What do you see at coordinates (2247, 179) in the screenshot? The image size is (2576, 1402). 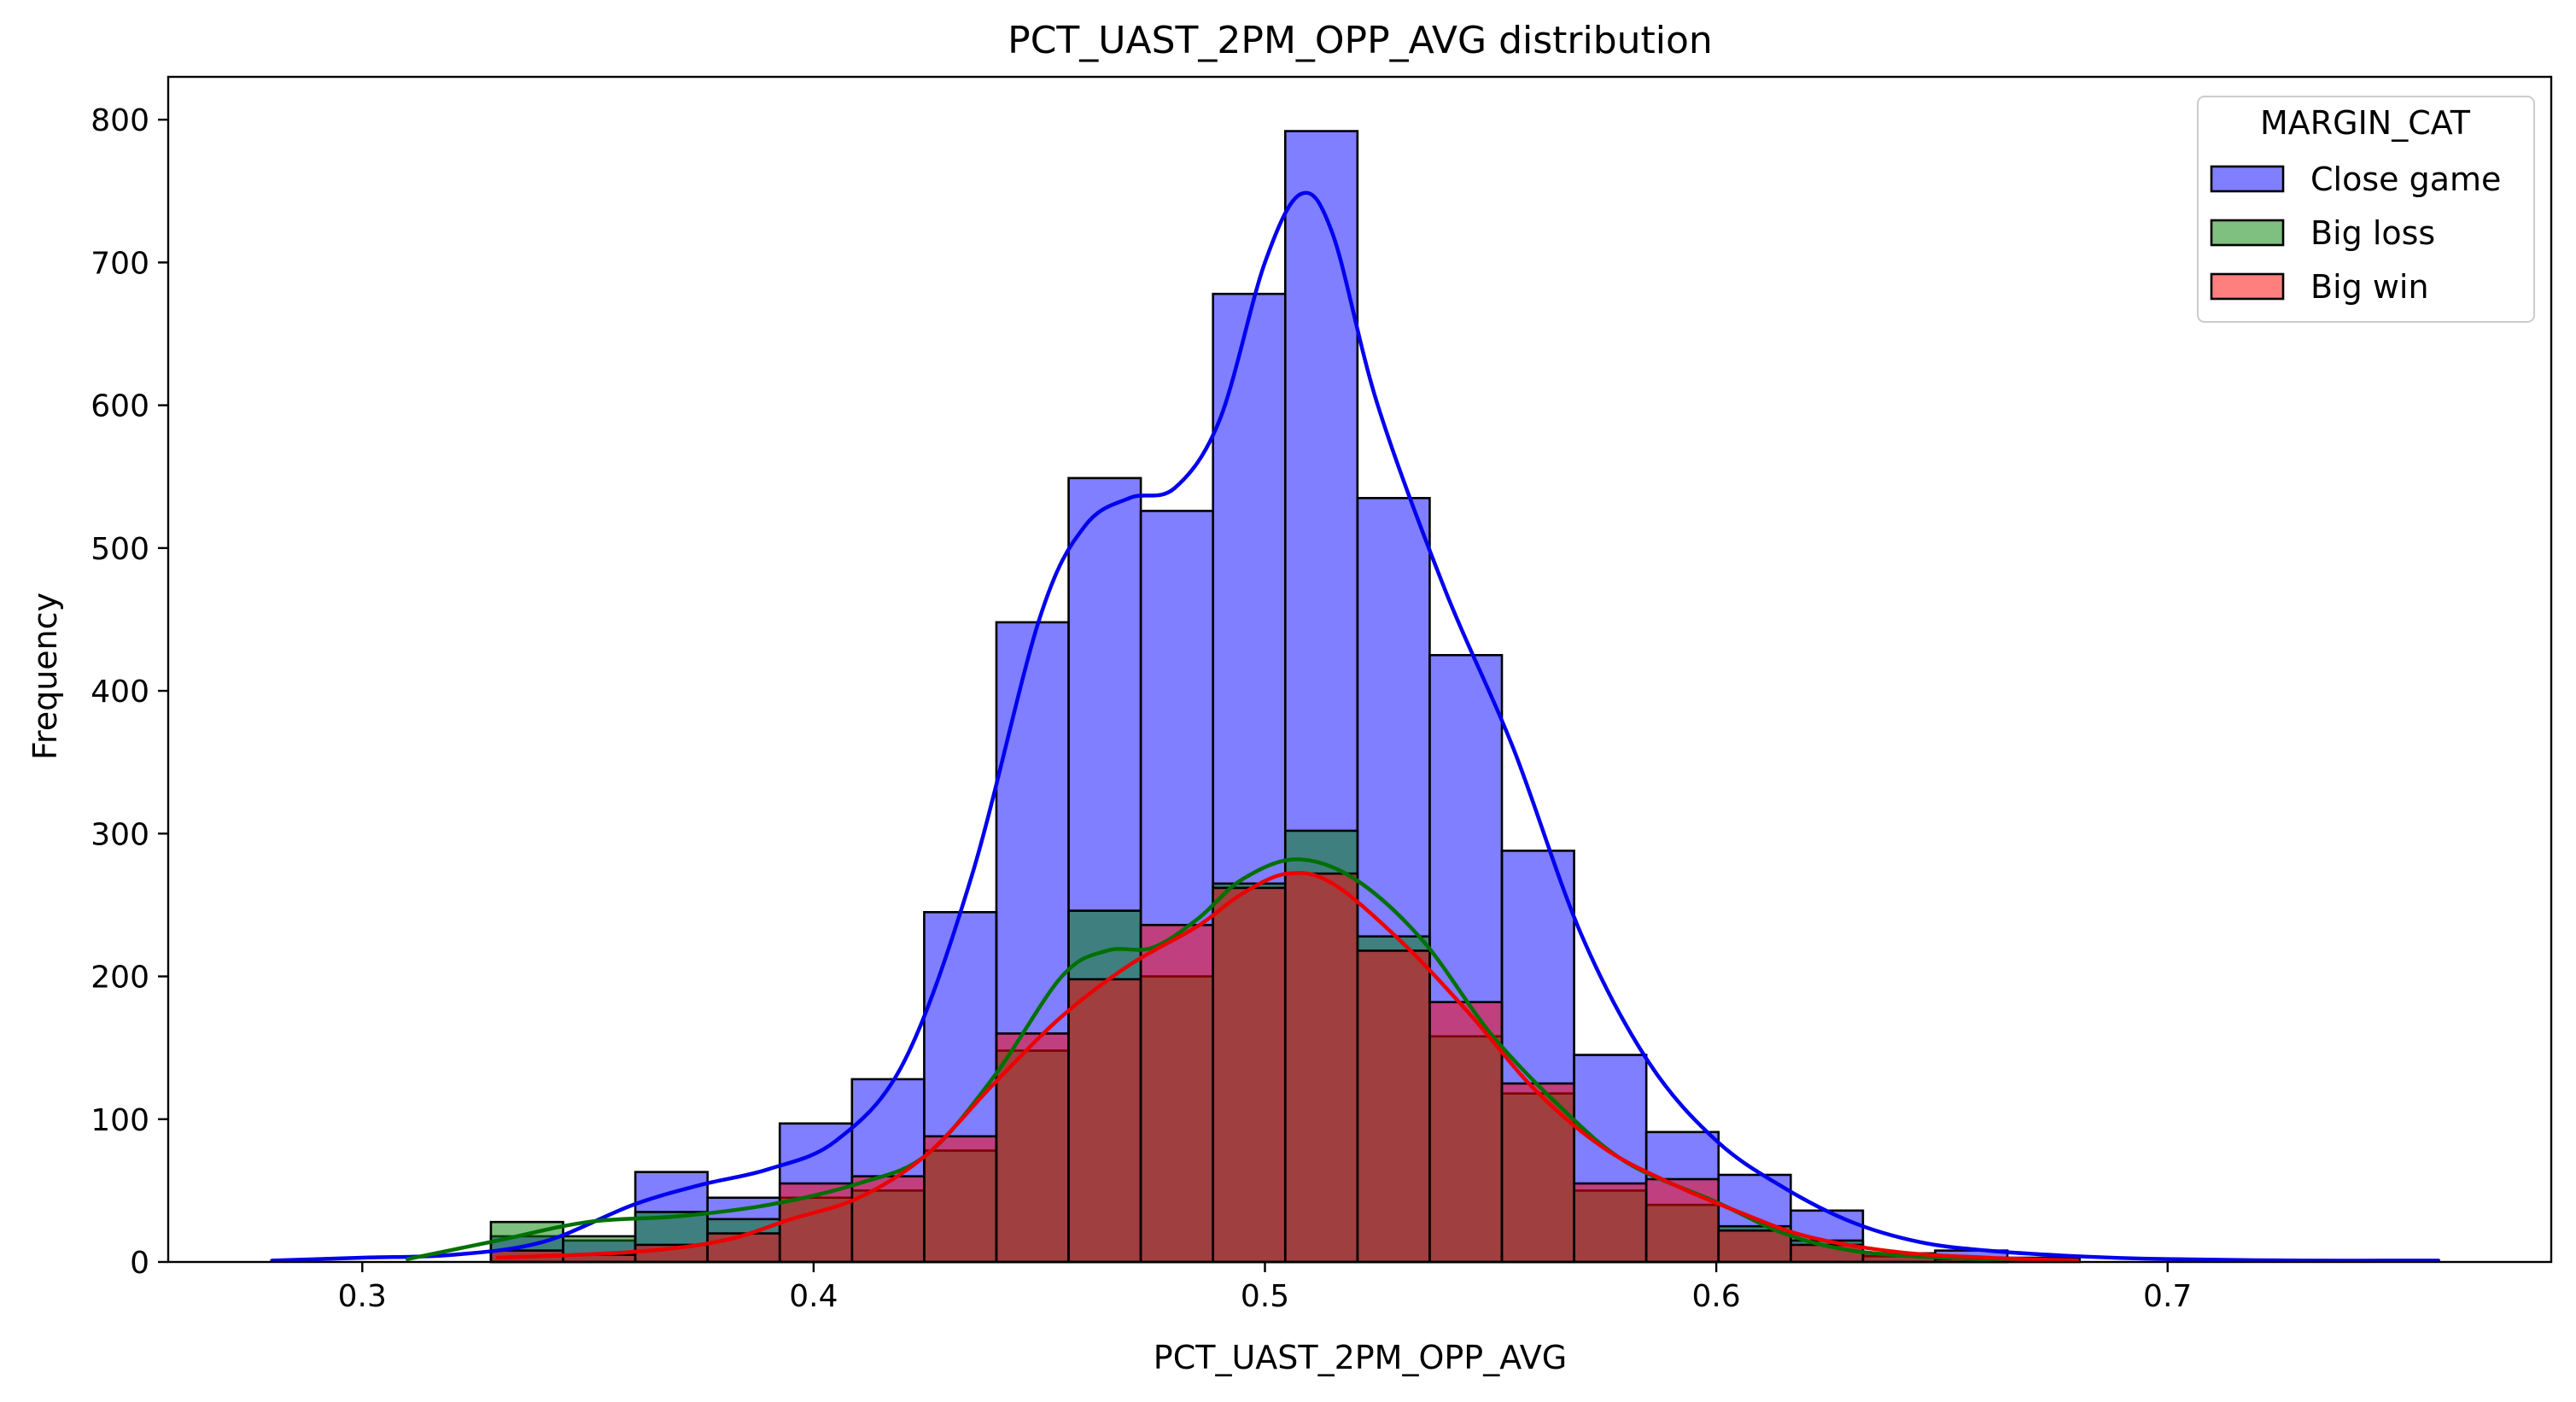 I see `legend-swatch-close-game` at bounding box center [2247, 179].